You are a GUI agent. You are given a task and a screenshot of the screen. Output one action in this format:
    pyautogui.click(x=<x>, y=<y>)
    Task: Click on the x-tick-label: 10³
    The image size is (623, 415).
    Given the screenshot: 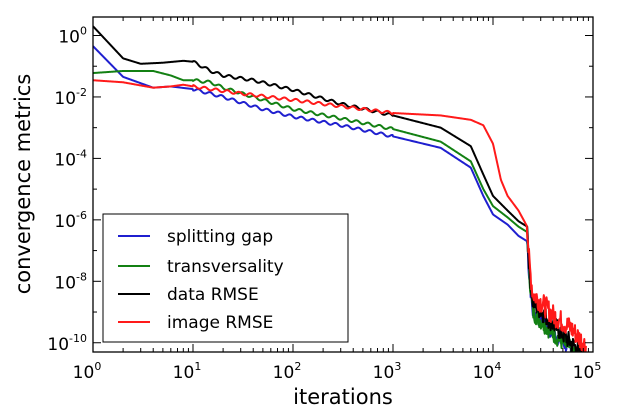 What is the action you would take?
    pyautogui.click(x=387, y=371)
    